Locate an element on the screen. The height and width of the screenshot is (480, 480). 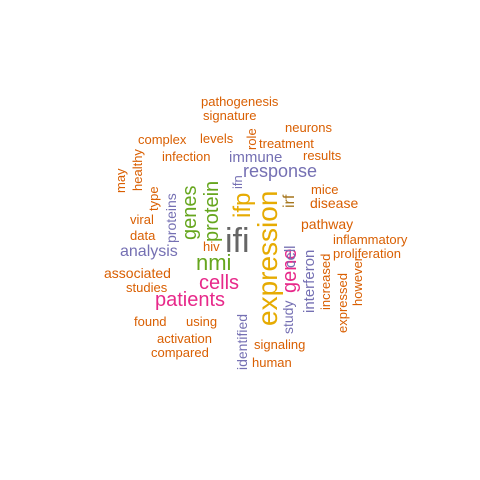
word-proliferation: proliferation is located at coordinates (367, 253).